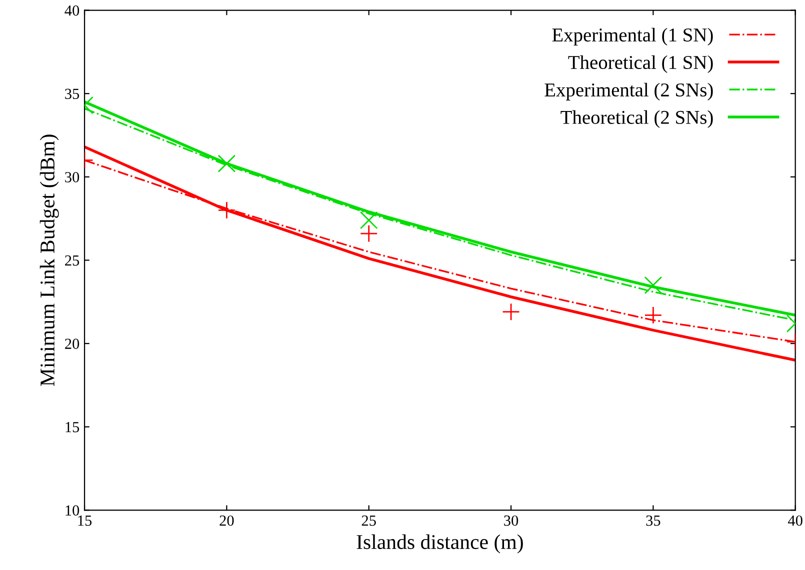 The width and height of the screenshot is (805, 570). What do you see at coordinates (640, 64) in the screenshot?
I see `legend-label: Theoretical (1 SN)` at bounding box center [640, 64].